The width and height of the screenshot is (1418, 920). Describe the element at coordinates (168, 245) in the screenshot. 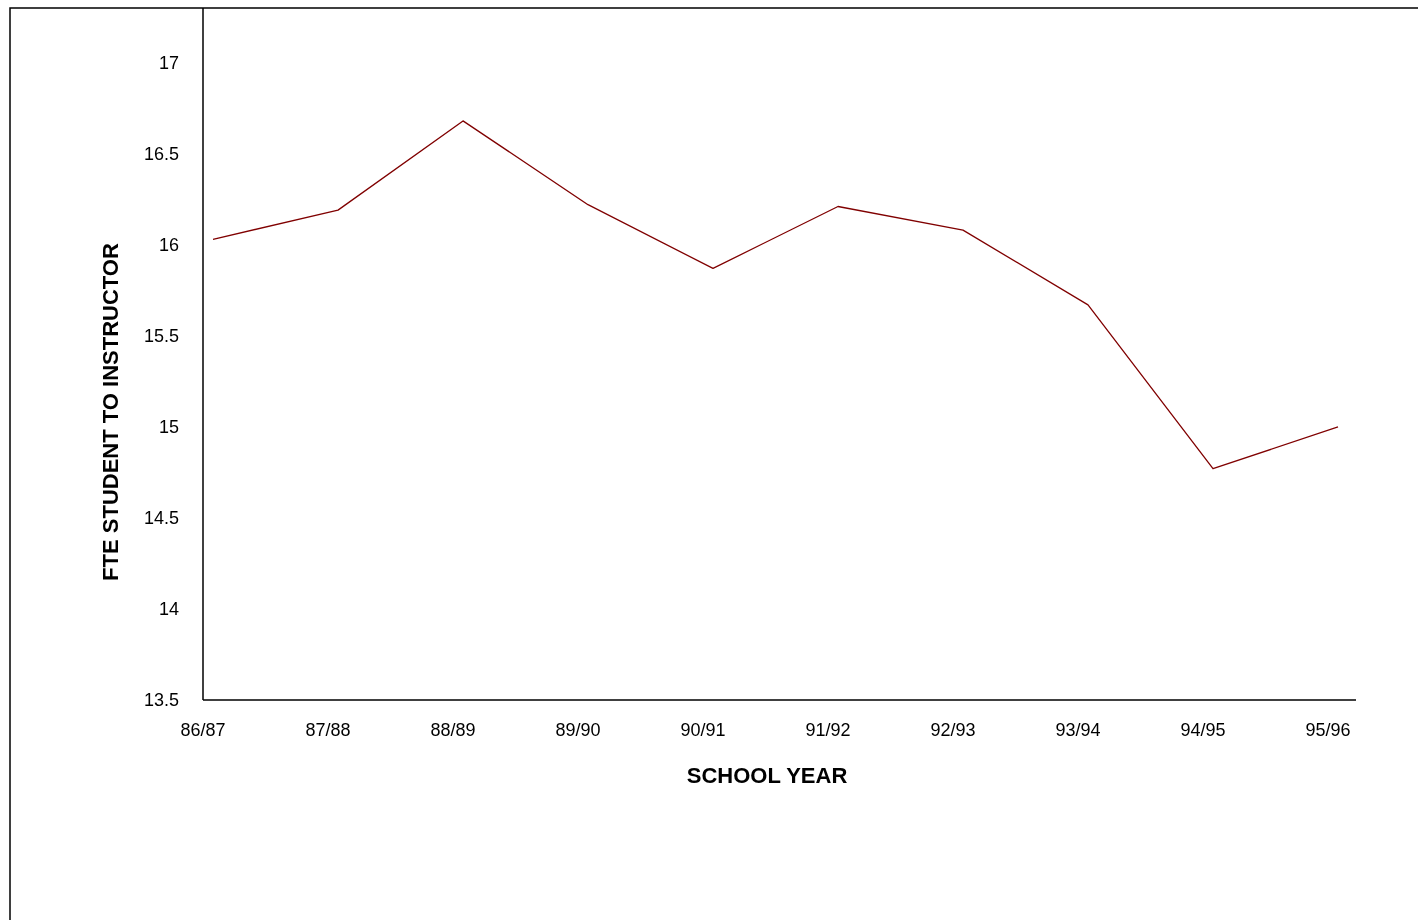

I see `y-tick-label: 16` at that location.